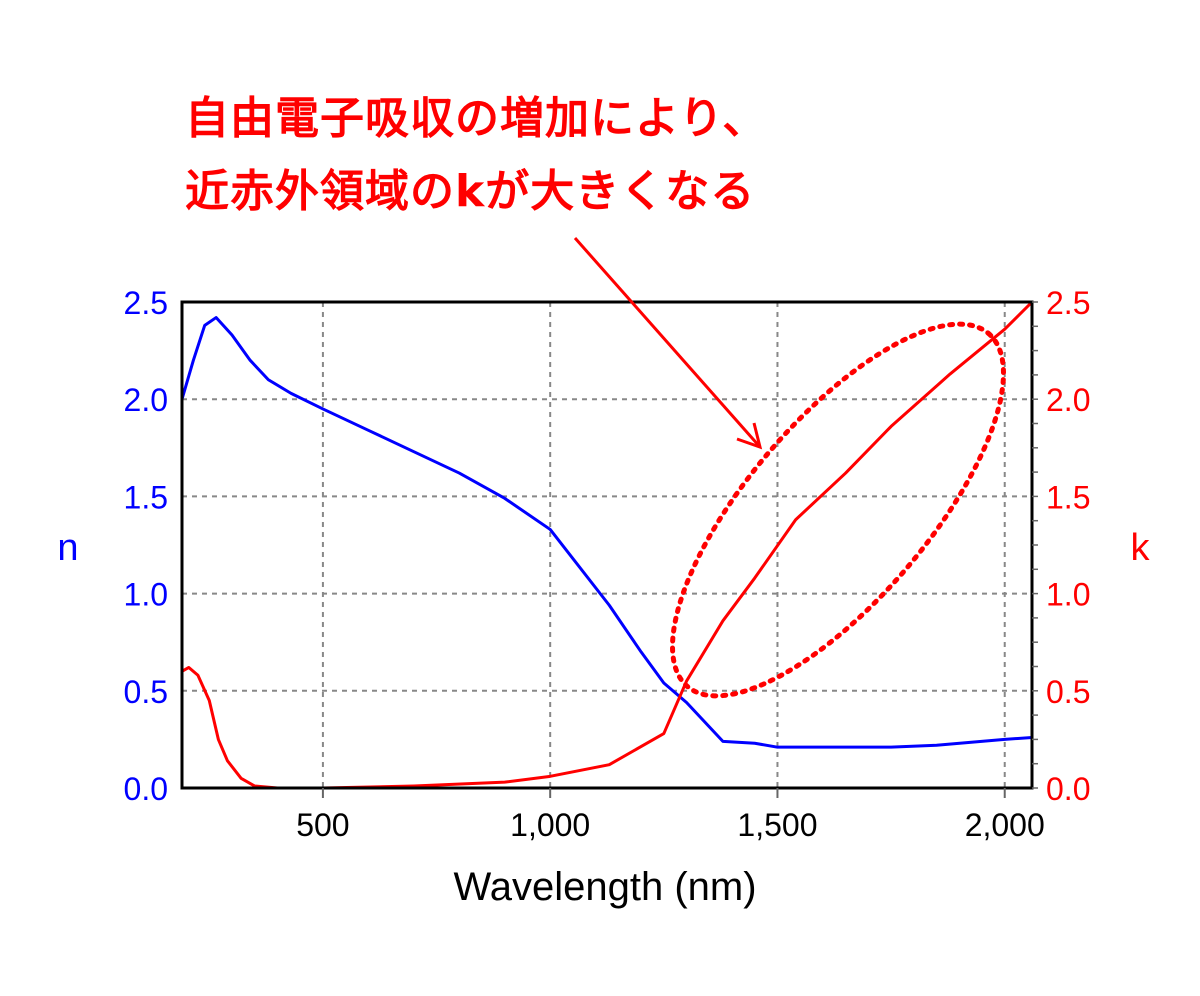  Describe the element at coordinates (146, 497) in the screenshot. I see `y-tick-label-left: 1.5` at that location.